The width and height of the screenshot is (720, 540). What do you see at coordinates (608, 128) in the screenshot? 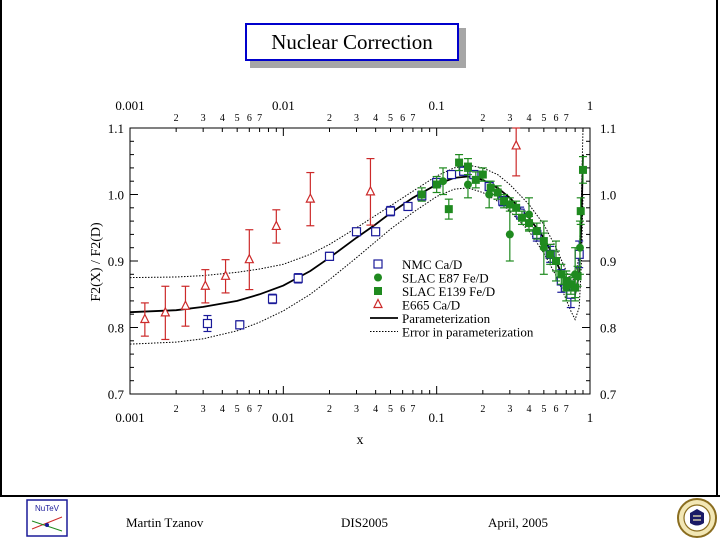
I see `y-tick-label-right: 1.1` at bounding box center [608, 128].